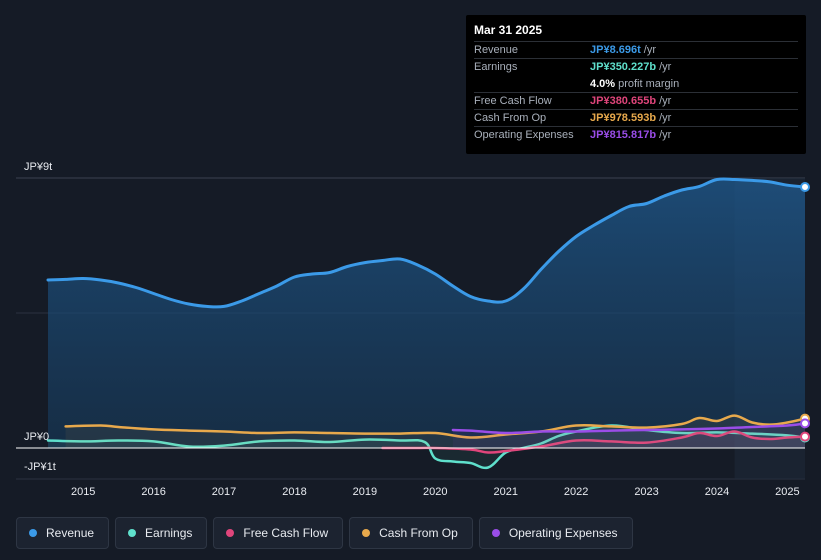 This screenshot has height=560, width=821. What do you see at coordinates (435, 426) in the screenshot?
I see `series-line-cash-from-op` at bounding box center [435, 426].